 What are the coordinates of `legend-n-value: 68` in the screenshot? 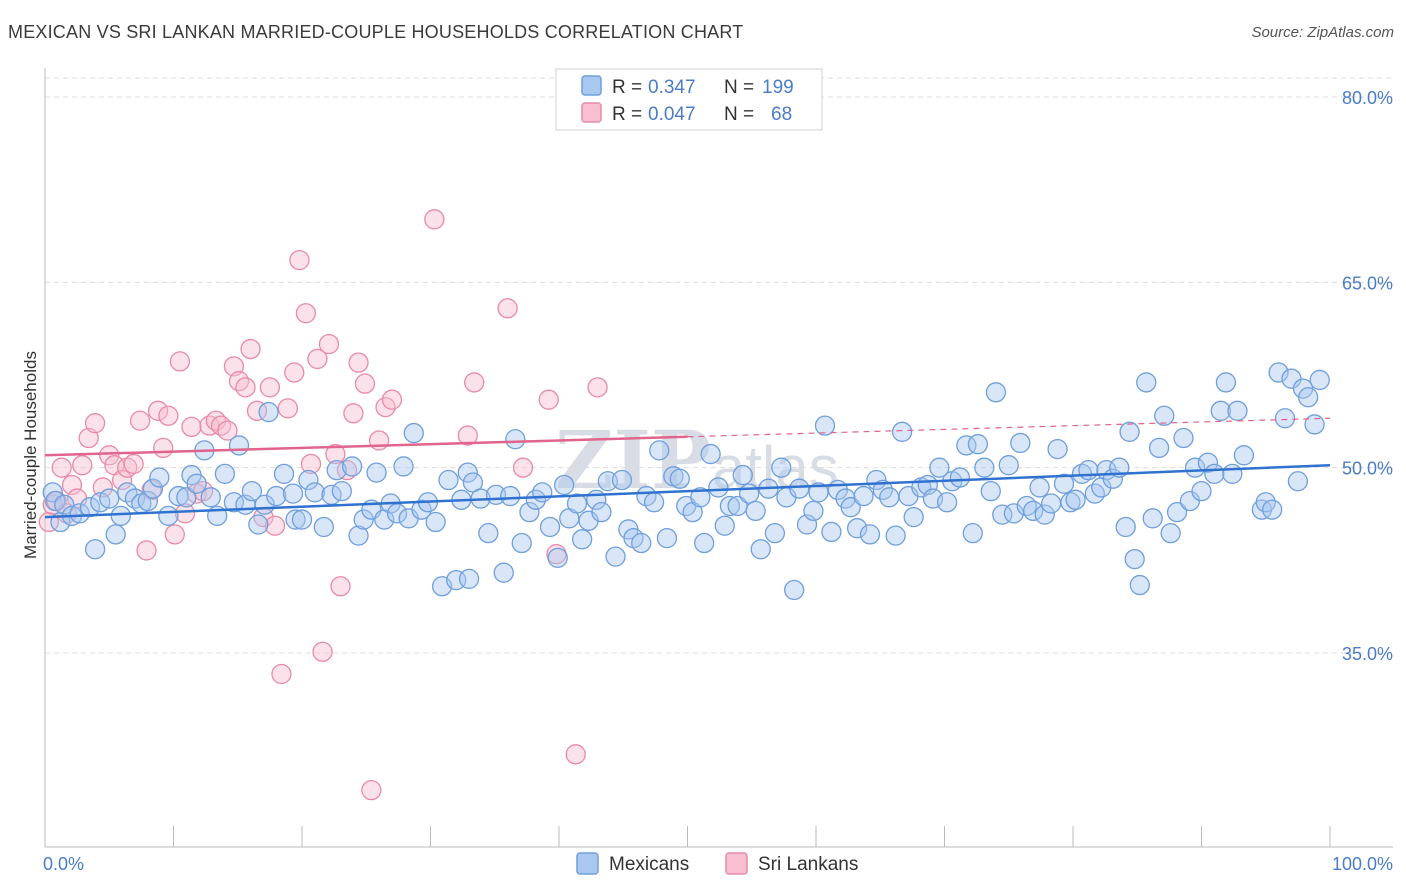 It's located at (781, 114).